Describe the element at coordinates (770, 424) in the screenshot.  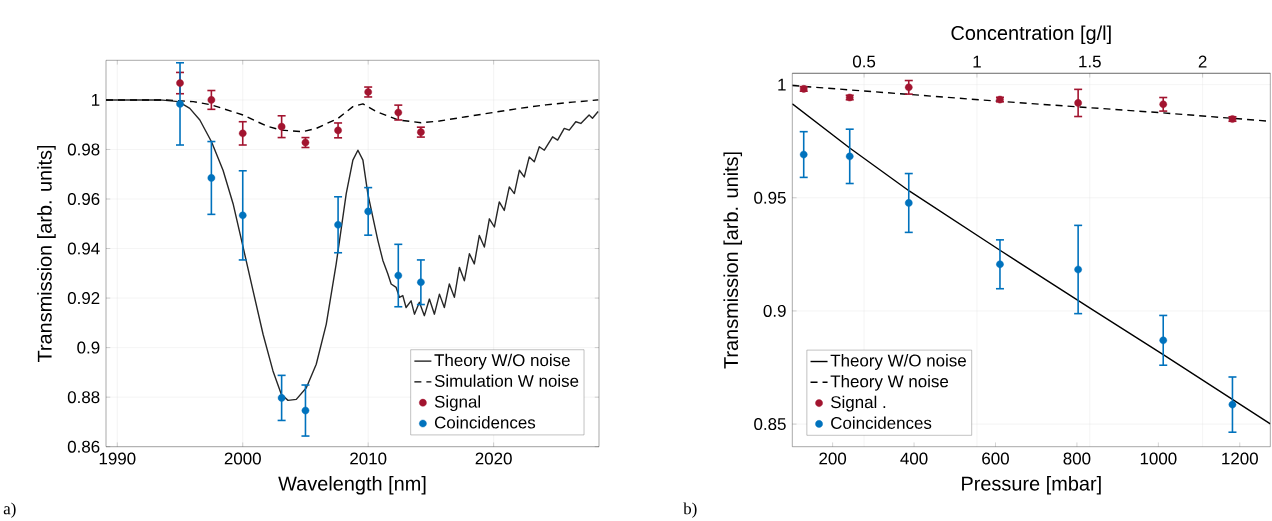
I see `y-tick-label: 0.85` at that location.